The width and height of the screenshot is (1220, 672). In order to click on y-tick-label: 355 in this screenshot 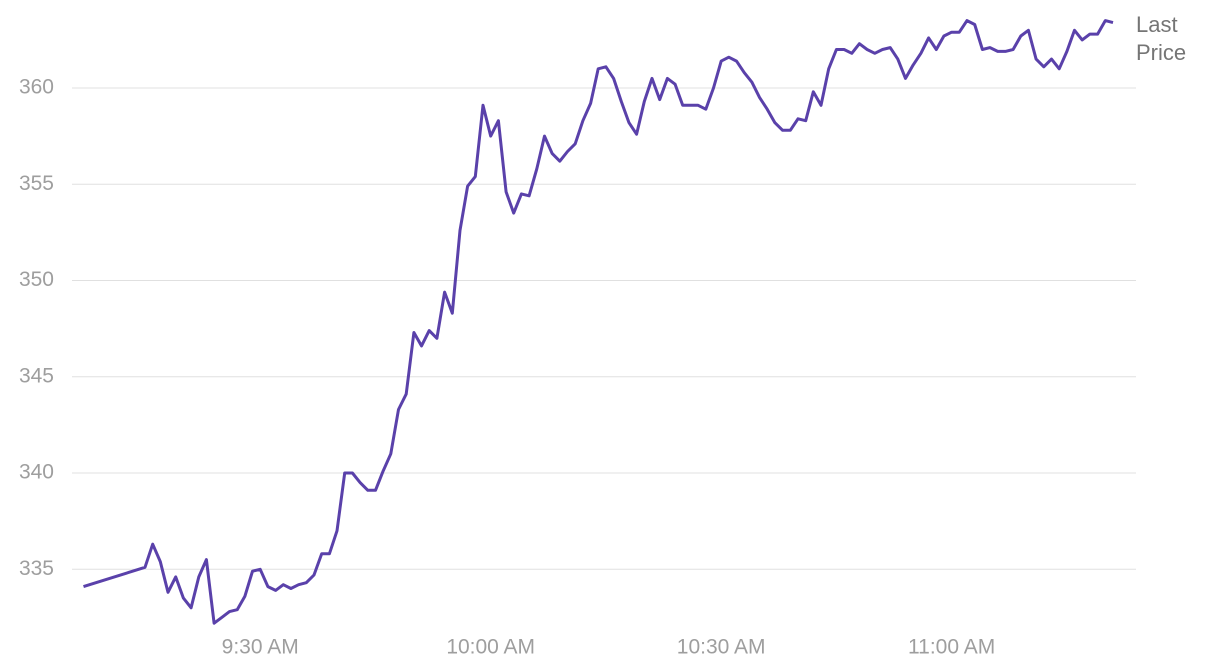, I will do `click(36, 183)`.